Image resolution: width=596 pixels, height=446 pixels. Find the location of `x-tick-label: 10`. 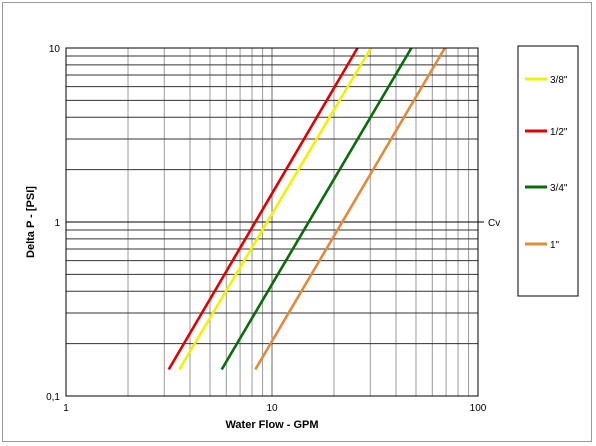

x-tick-label: 10 is located at coordinates (272, 408).